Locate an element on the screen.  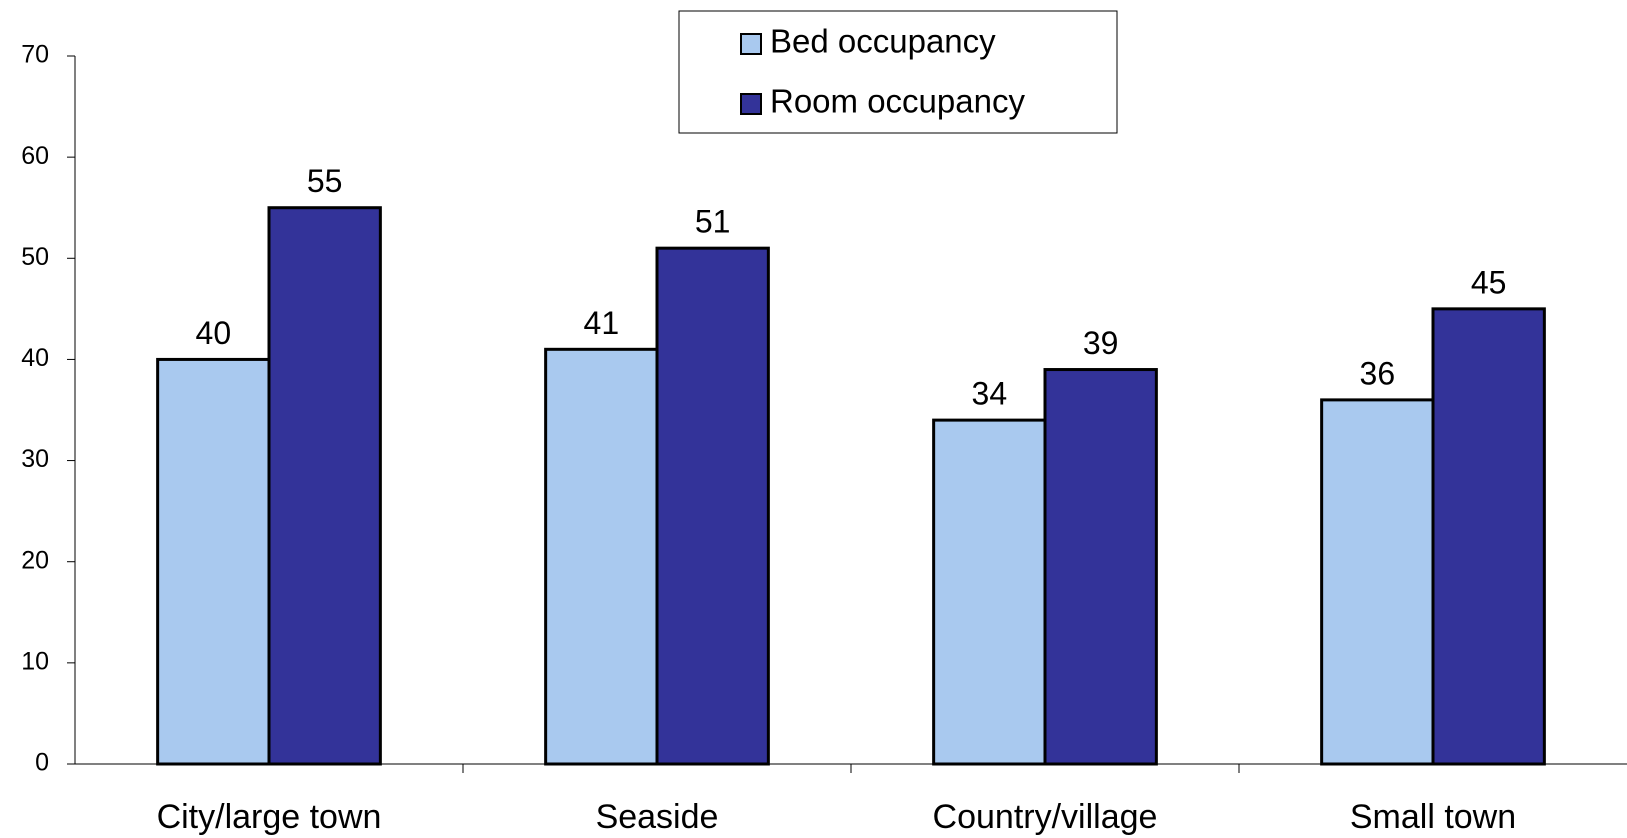
data-label: 39 is located at coordinates (1101, 343).